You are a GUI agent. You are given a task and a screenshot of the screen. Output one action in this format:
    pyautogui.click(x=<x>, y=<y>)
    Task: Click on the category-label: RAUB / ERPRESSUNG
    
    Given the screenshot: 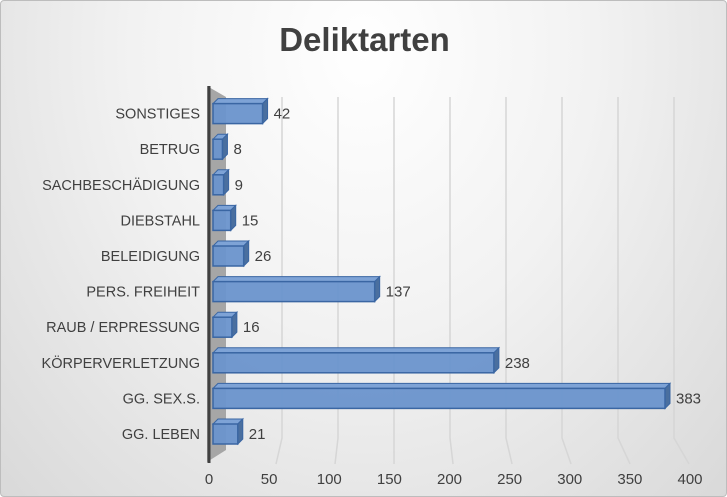 What is the action you would take?
    pyautogui.click(x=123, y=328)
    